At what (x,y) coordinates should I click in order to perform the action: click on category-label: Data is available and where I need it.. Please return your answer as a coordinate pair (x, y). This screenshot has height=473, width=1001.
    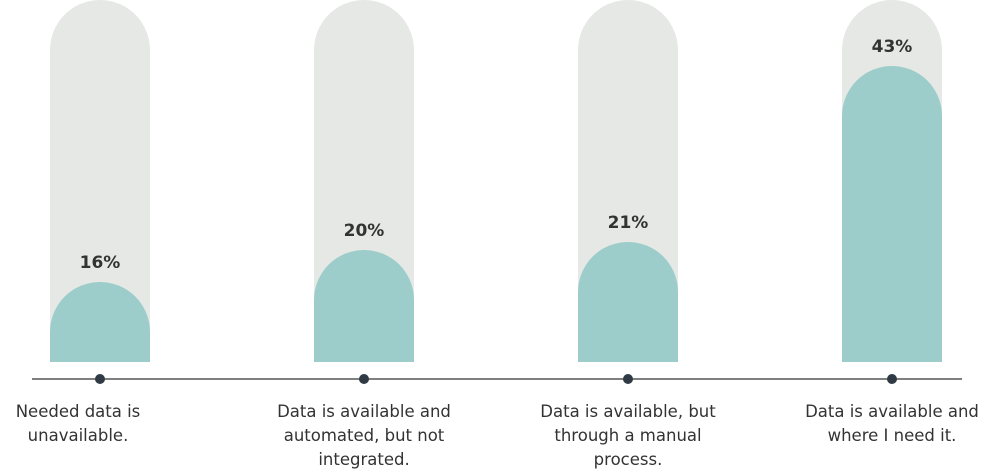
    Looking at the image, I should click on (892, 423).